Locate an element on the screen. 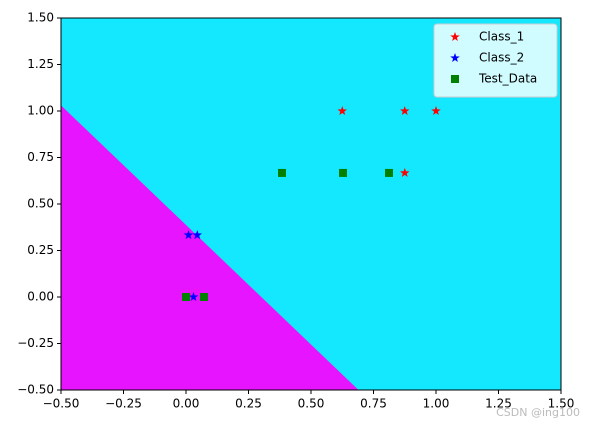 The height and width of the screenshot is (434, 592). x-tick-label: −0.25 is located at coordinates (123, 404).